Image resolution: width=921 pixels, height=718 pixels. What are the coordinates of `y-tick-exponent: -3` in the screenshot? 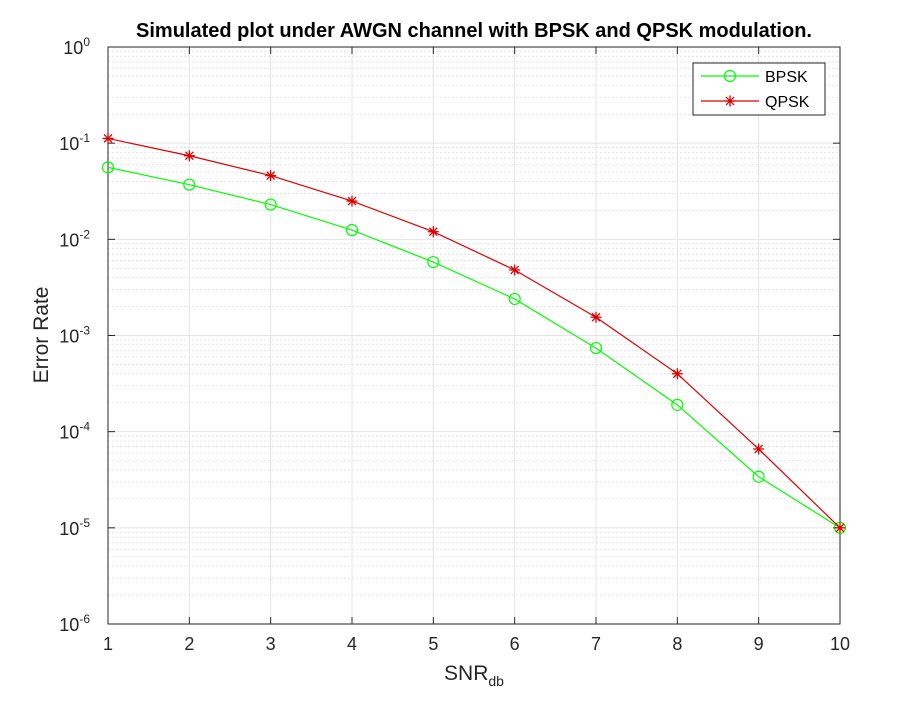 It's located at (84, 331).